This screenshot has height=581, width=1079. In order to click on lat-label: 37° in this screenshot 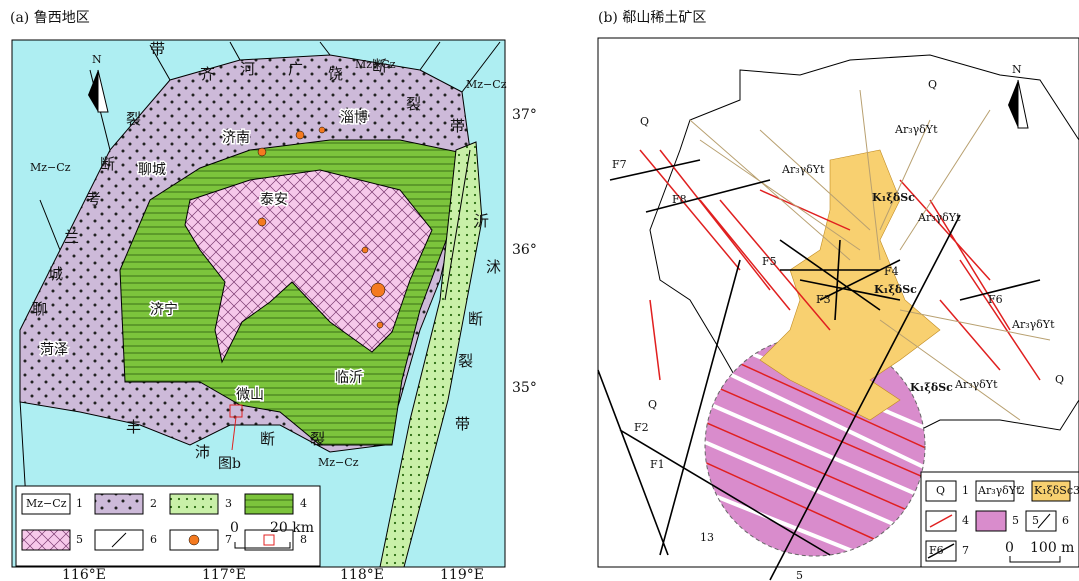, I will do `click(524, 115)`.